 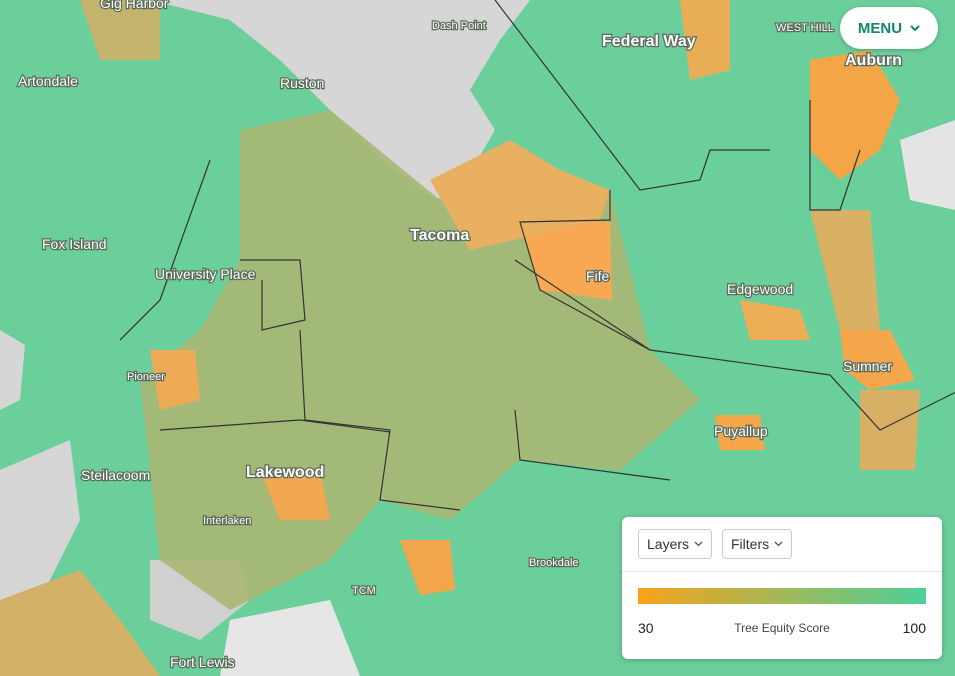 I want to click on place-label: Artondale, so click(x=48, y=81).